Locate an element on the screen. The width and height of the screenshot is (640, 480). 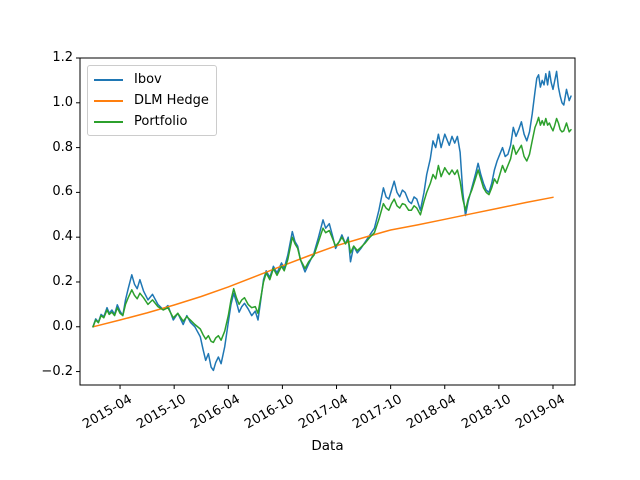
y-tick-label: 1.0 is located at coordinates (62, 102).